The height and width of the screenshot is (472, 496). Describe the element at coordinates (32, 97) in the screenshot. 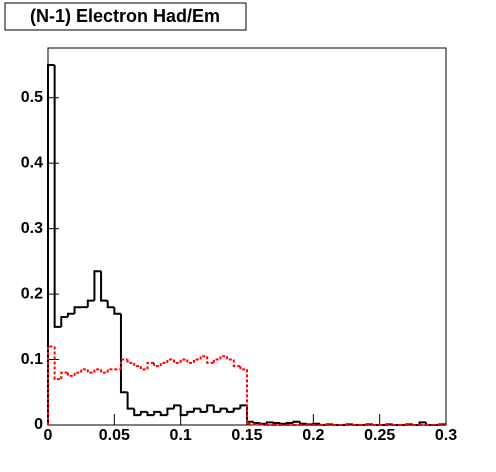

I see `y-tick-label: 0.5` at that location.